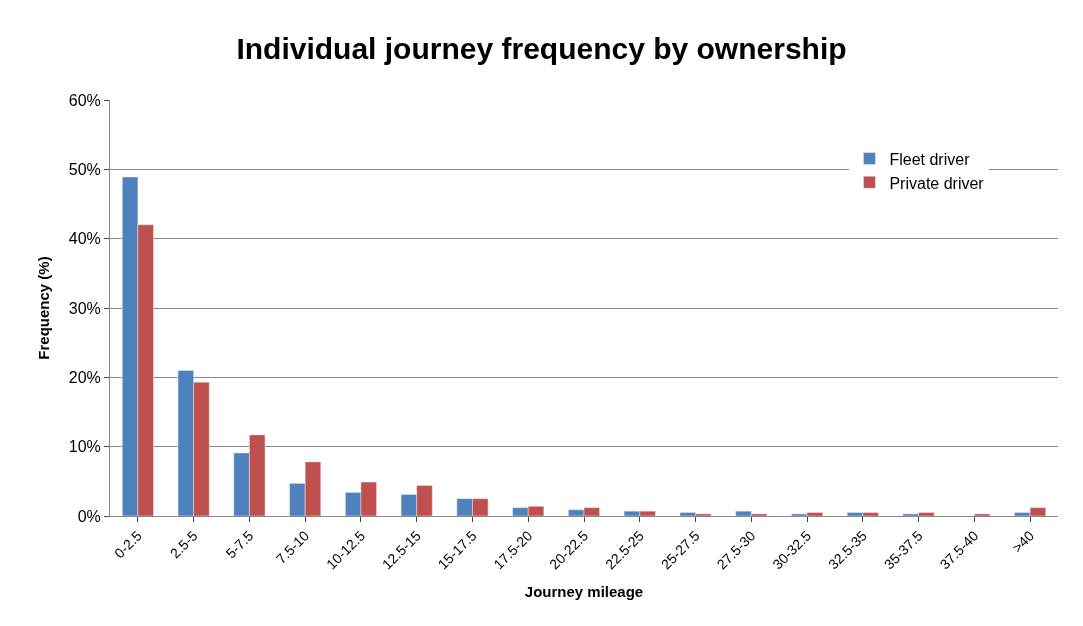 The height and width of the screenshot is (626, 1083). I want to click on y-tick-label: 10%, so click(84, 447).